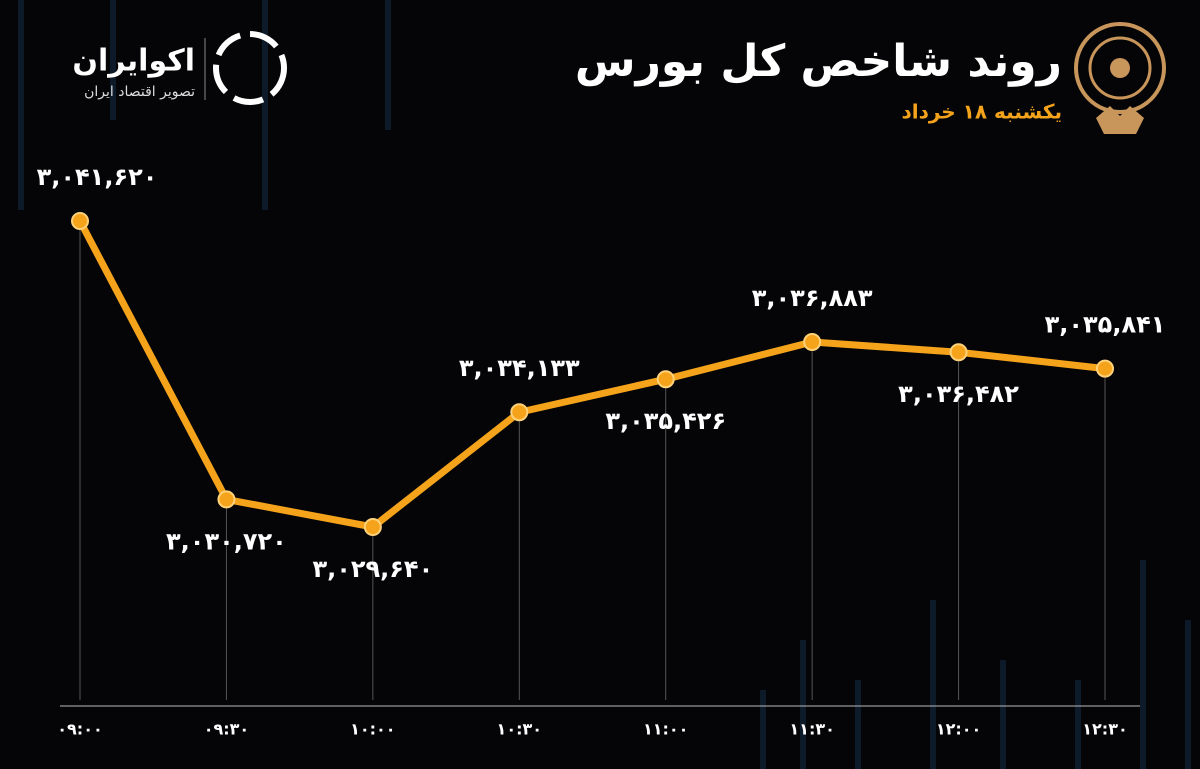  Describe the element at coordinates (811, 729) in the screenshot. I see `x-tick-label: ۱۱:۳۰` at that location.